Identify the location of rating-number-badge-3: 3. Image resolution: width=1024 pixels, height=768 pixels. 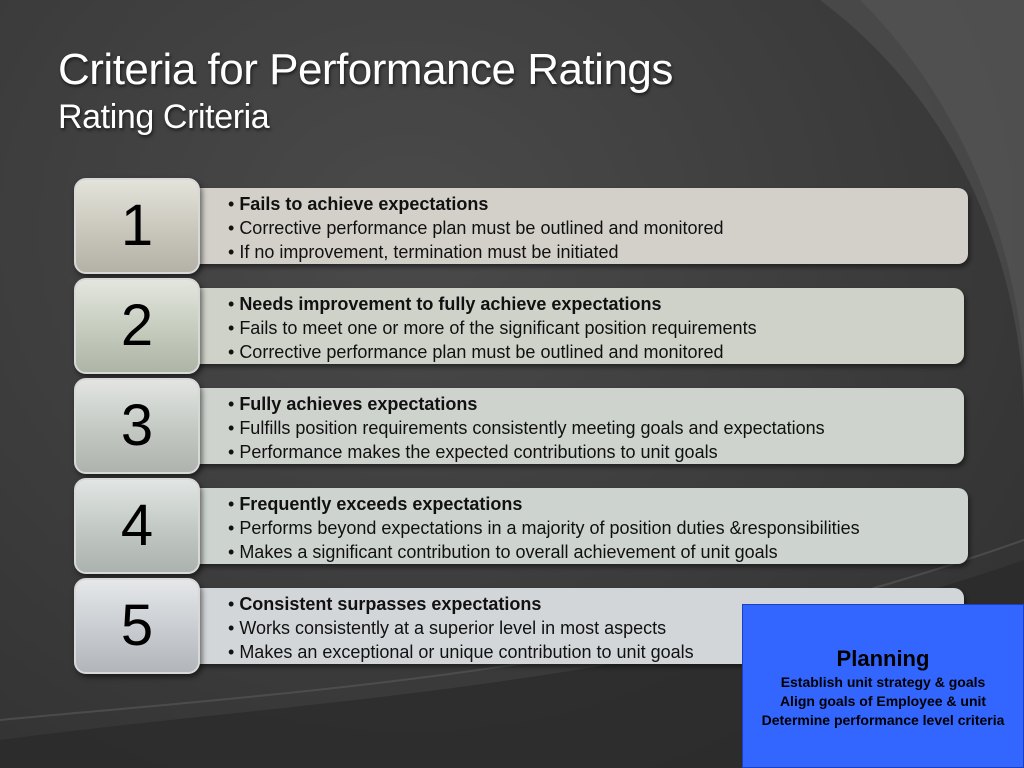
(137, 426).